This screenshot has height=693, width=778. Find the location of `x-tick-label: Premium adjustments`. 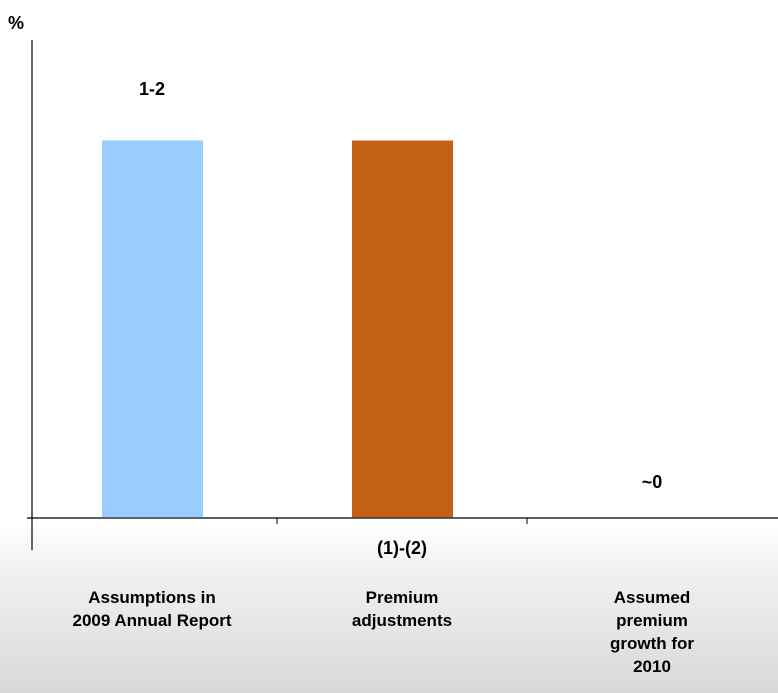

x-tick-label: Premium adjustments is located at coordinates (402, 609).